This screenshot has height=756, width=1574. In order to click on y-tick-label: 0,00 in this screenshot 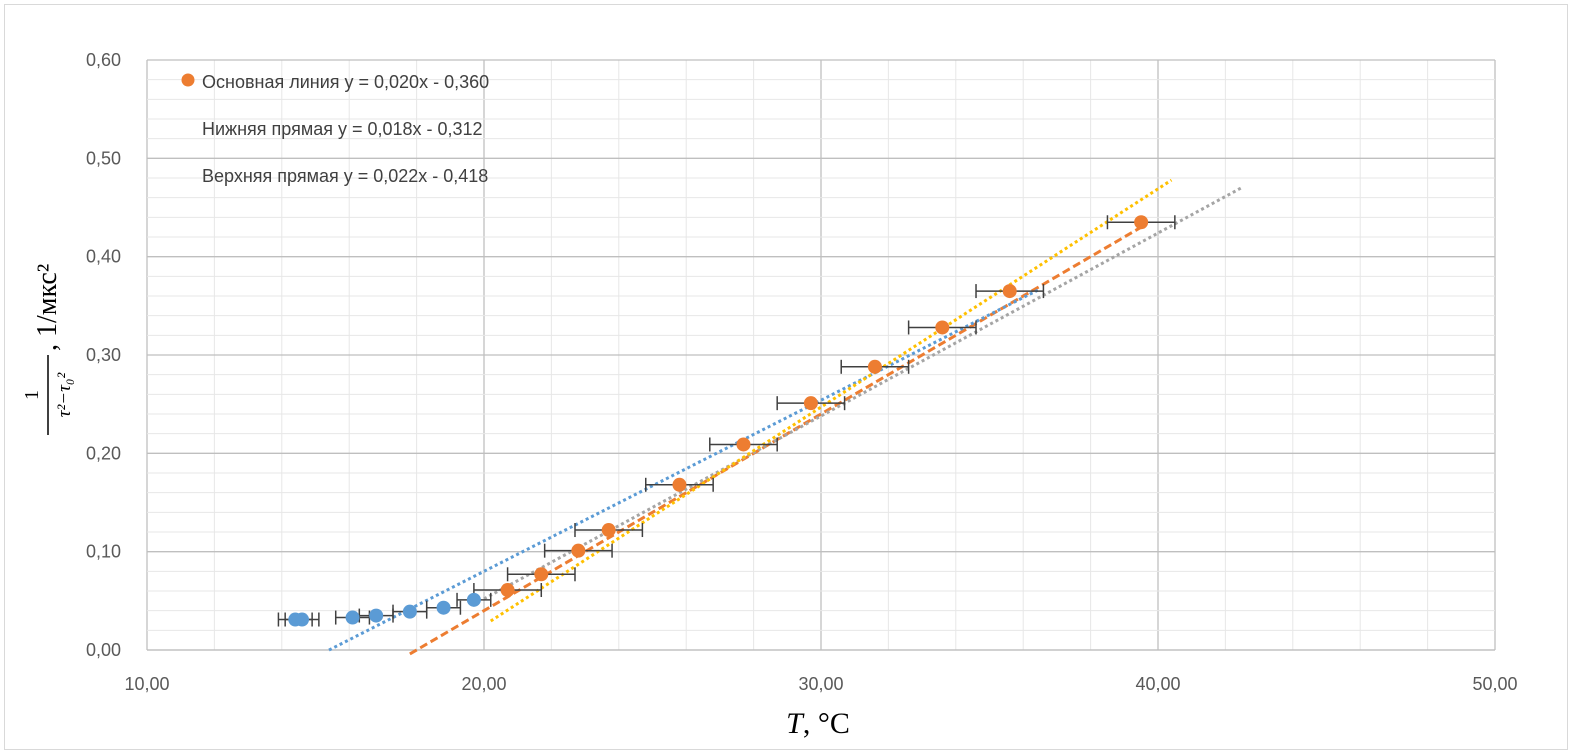, I will do `click(103, 650)`.